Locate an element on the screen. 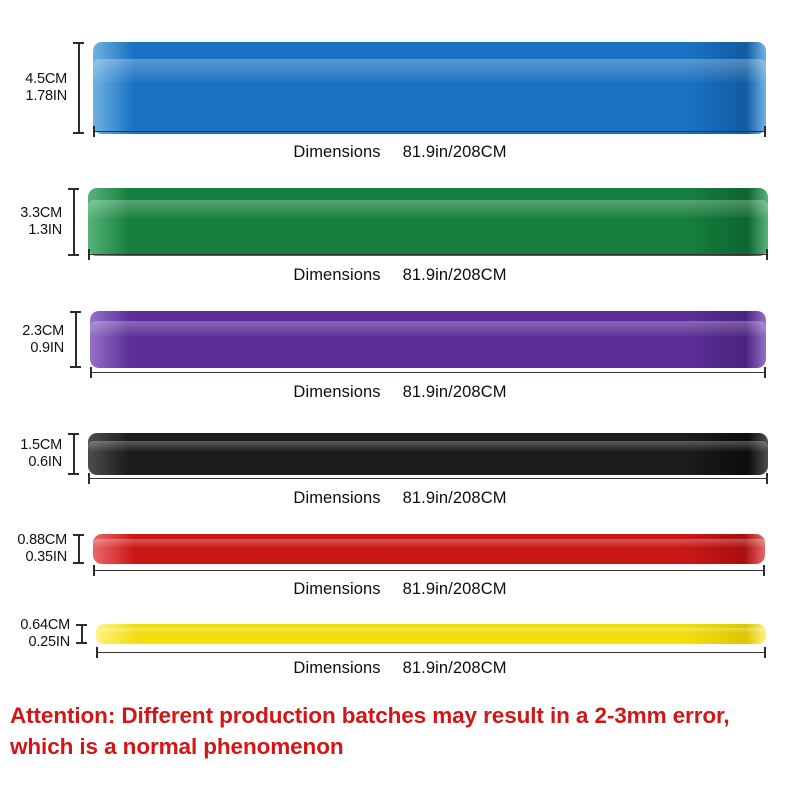 Image resolution: width=800 pixels, height=800 pixels. height-label-group: 1.5CM 0.6IN is located at coordinates (40, 454).